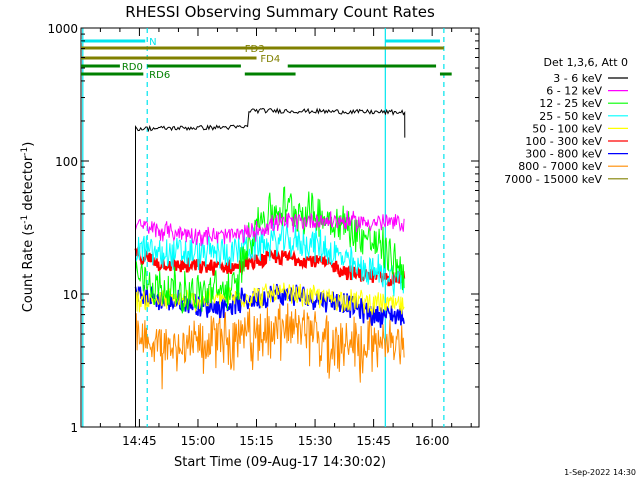 The image size is (640, 480). I want to click on legend-label-3: 25 - 50 keV, so click(570, 116).